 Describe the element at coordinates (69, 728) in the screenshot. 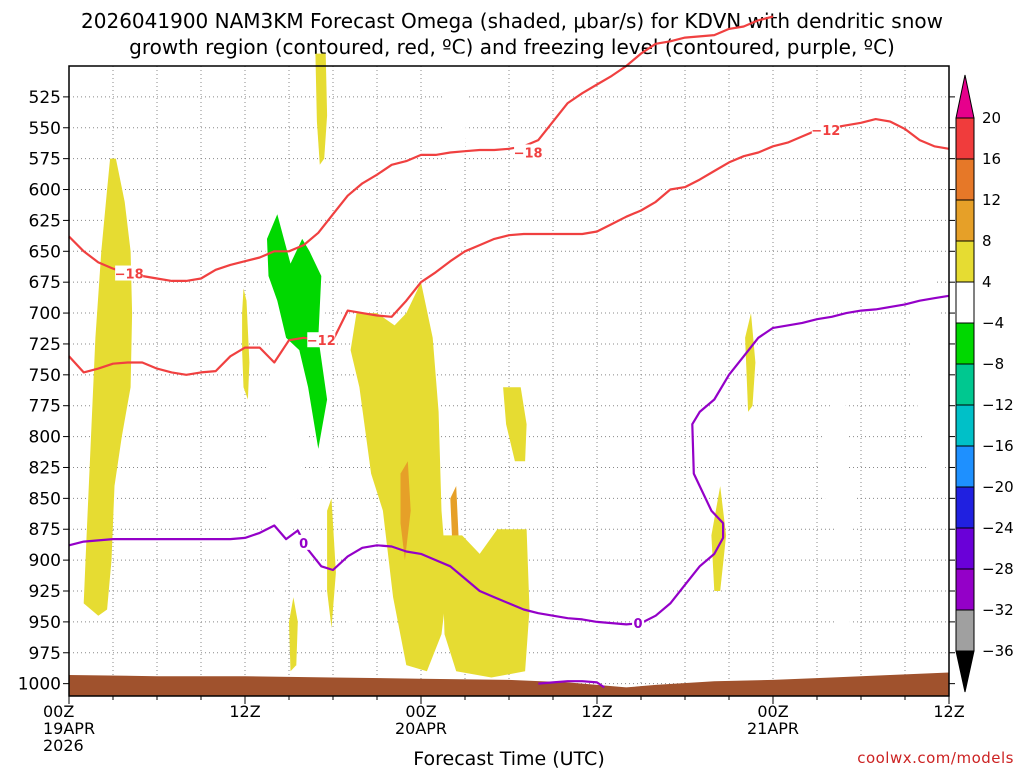

I see `x-tick-label: 19APR` at that location.